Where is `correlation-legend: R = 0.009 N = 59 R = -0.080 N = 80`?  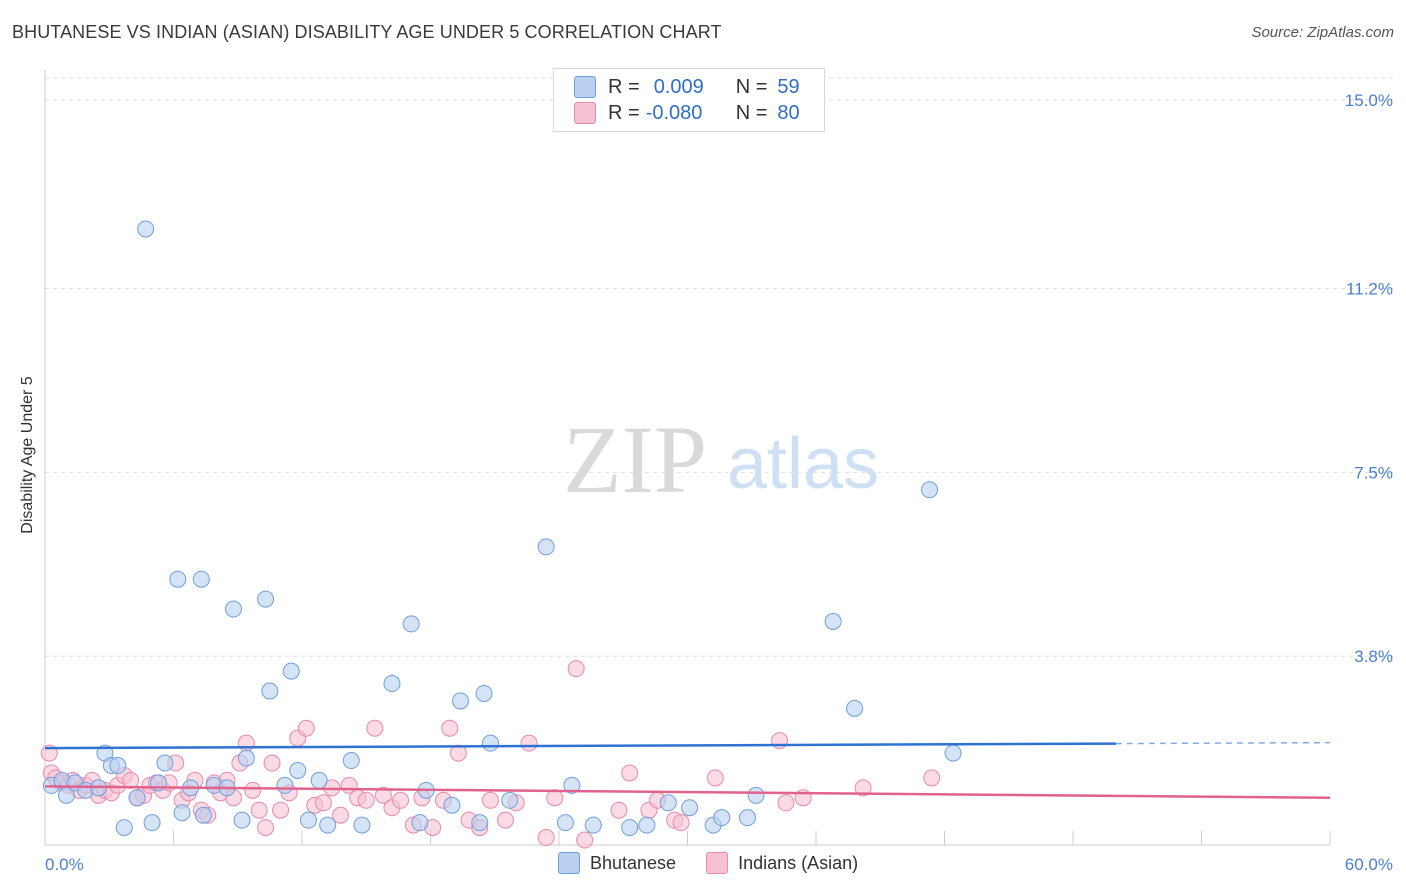 correlation-legend: R = 0.009 N = 59 R = -0.080 N = 80 is located at coordinates (689, 100).